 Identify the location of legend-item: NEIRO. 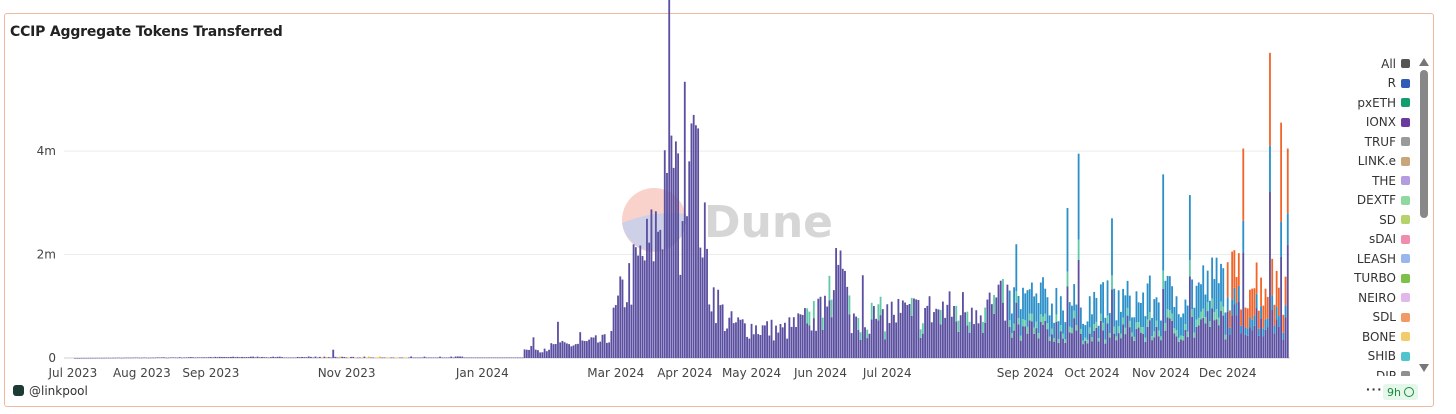
(1370, 298).